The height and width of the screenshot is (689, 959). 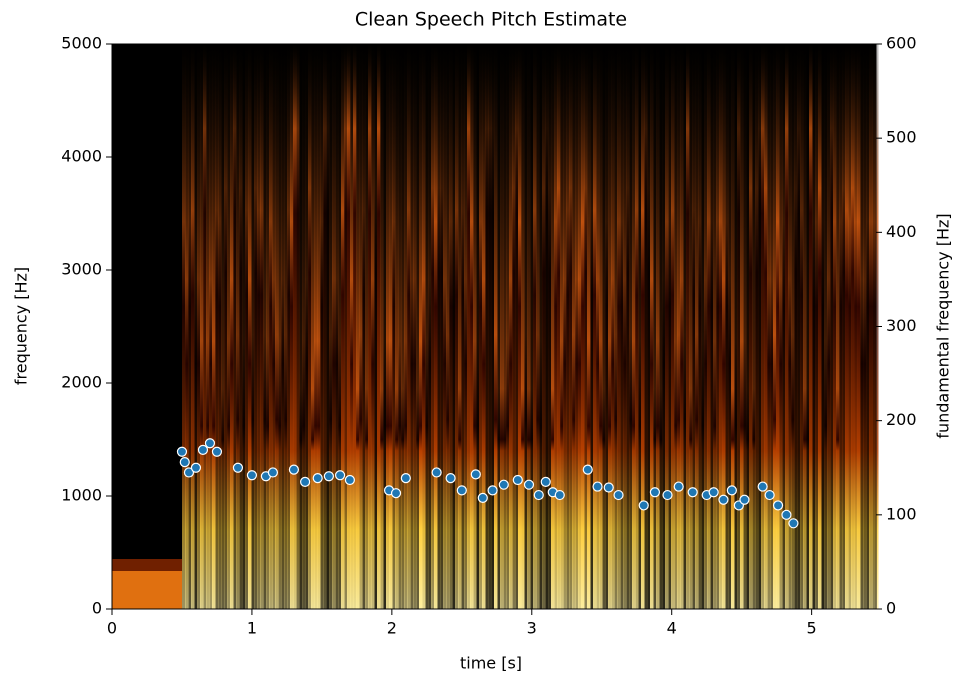 What do you see at coordinates (491, 663) in the screenshot?
I see `x-axis-label: time [s]` at bounding box center [491, 663].